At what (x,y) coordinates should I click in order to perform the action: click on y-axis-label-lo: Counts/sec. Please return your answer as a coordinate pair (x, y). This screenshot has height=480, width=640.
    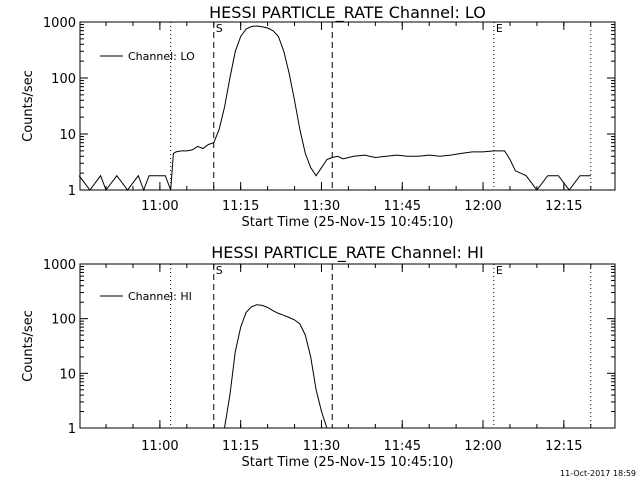
    Looking at the image, I should click on (28, 106).